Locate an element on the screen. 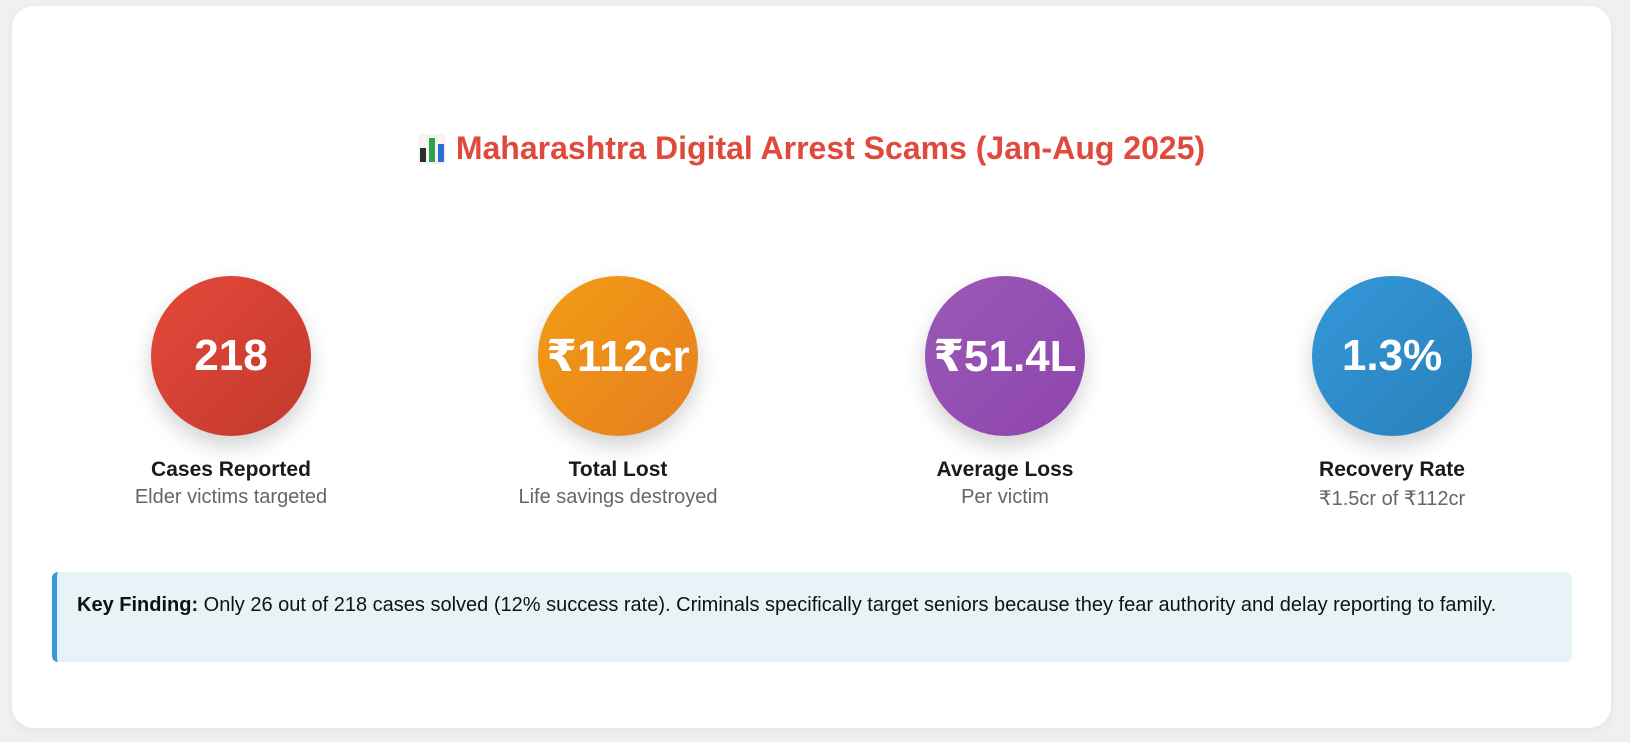 This screenshot has height=742, width=1630. stat-value: ₹51.4L is located at coordinates (1005, 356).